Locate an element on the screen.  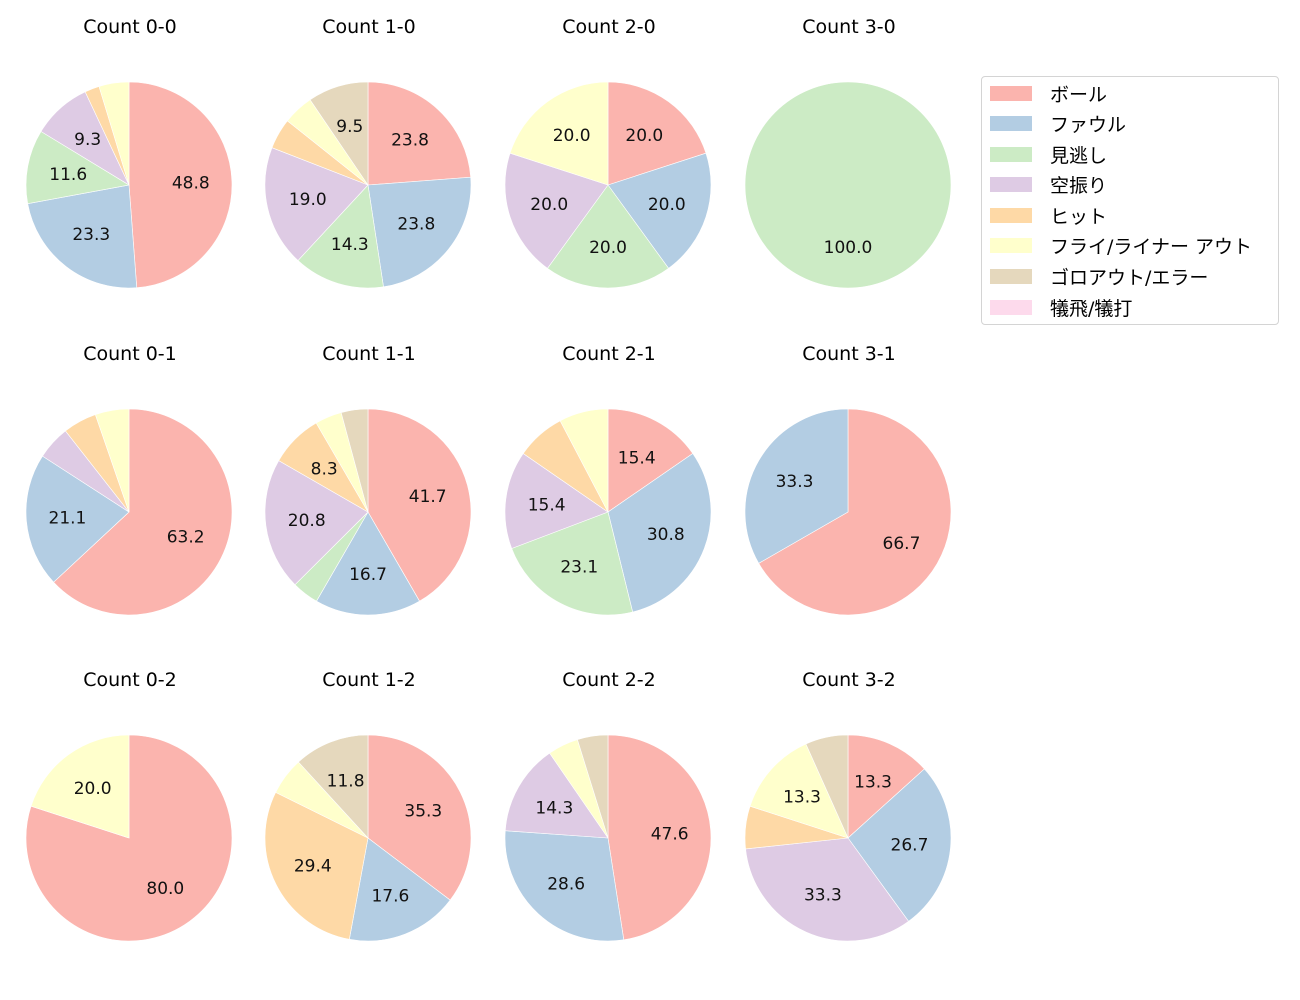
pie-chart-count-3-2: Count 3-2 13.3 26.7 33.3 13.3 is located at coordinates (849, 813).